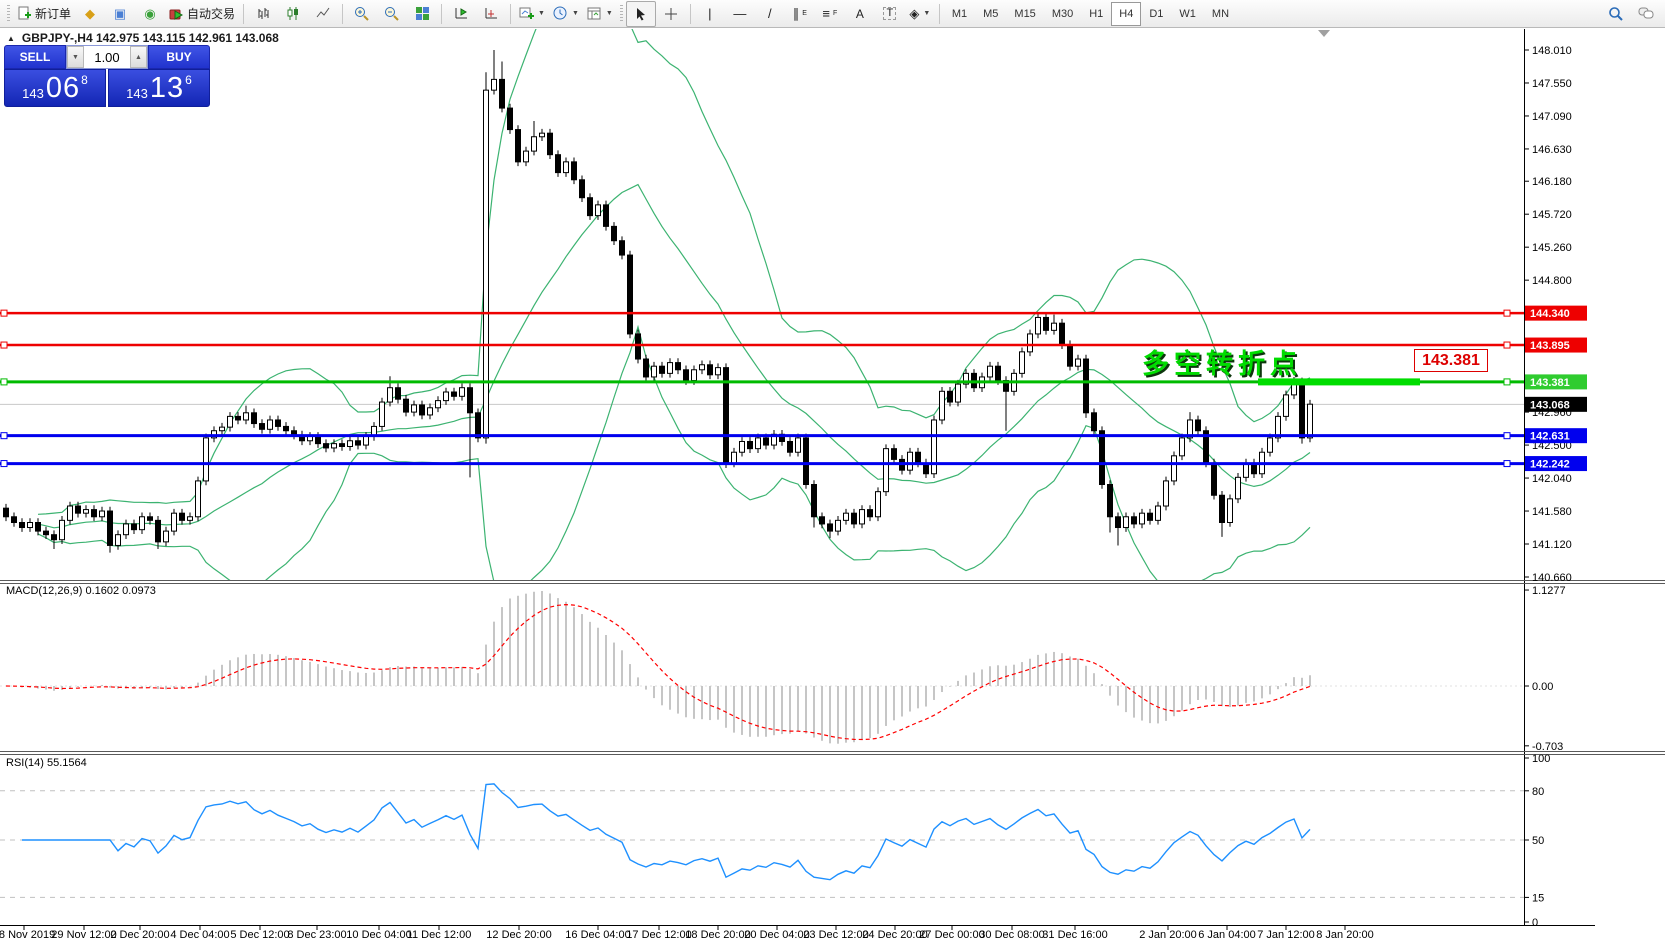 Image resolution: width=1665 pixels, height=943 pixels. I want to click on volume-increase-button: ▲, so click(138, 57).